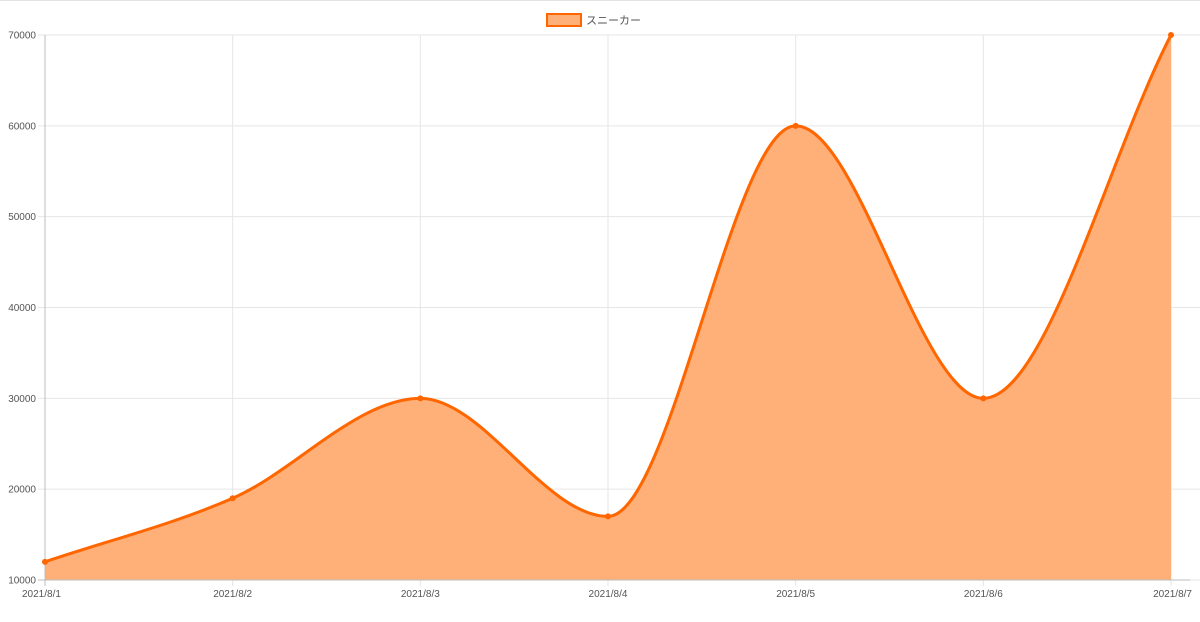  I want to click on x-tick-label: 2021/8/6, so click(983, 594).